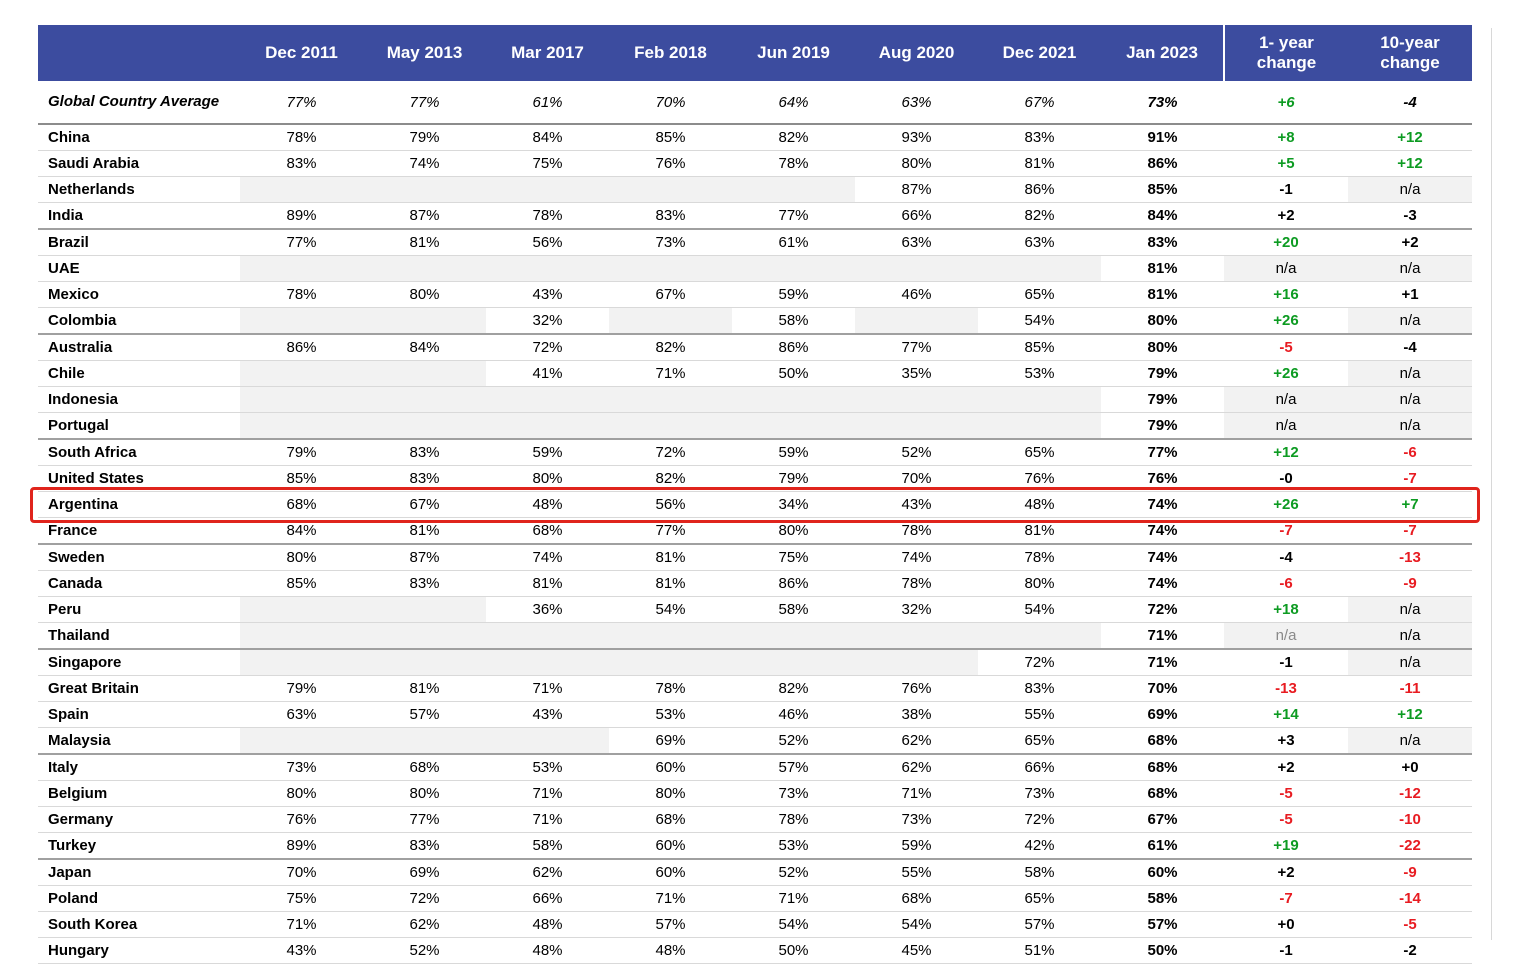 The width and height of the screenshot is (1514, 964). I want to click on country-label: Singapore, so click(139, 662).